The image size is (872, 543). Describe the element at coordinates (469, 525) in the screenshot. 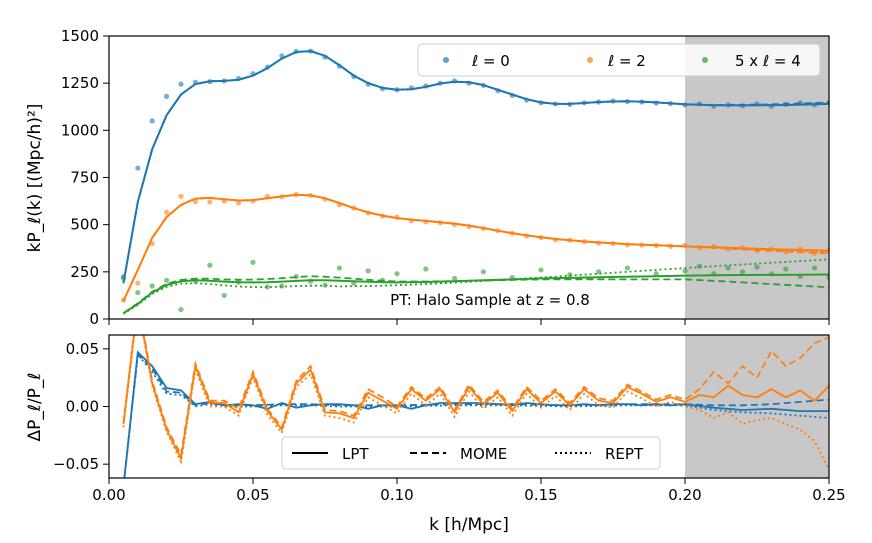

I see `x-axis-label: k [h/Mpc]` at that location.